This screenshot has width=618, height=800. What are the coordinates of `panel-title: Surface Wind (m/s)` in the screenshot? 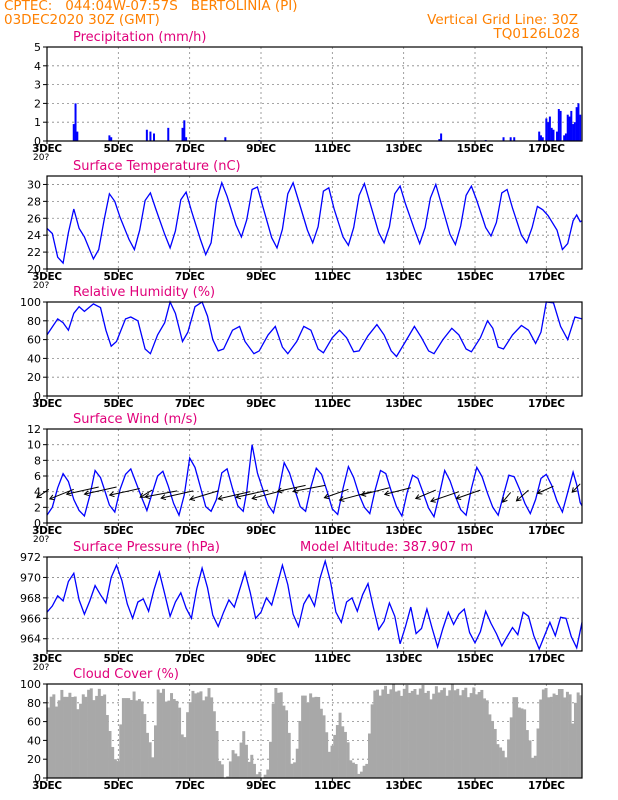 It's located at (135, 419).